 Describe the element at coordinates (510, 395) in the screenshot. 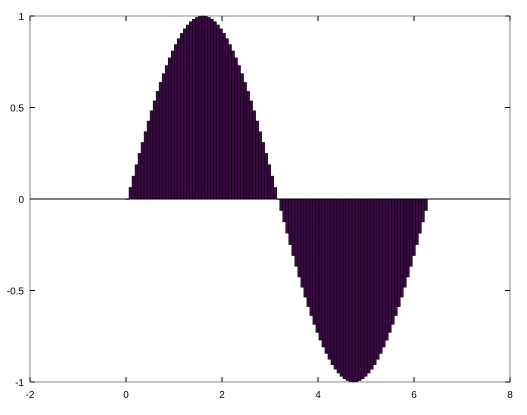

I see `x-tick-label: 8` at that location.